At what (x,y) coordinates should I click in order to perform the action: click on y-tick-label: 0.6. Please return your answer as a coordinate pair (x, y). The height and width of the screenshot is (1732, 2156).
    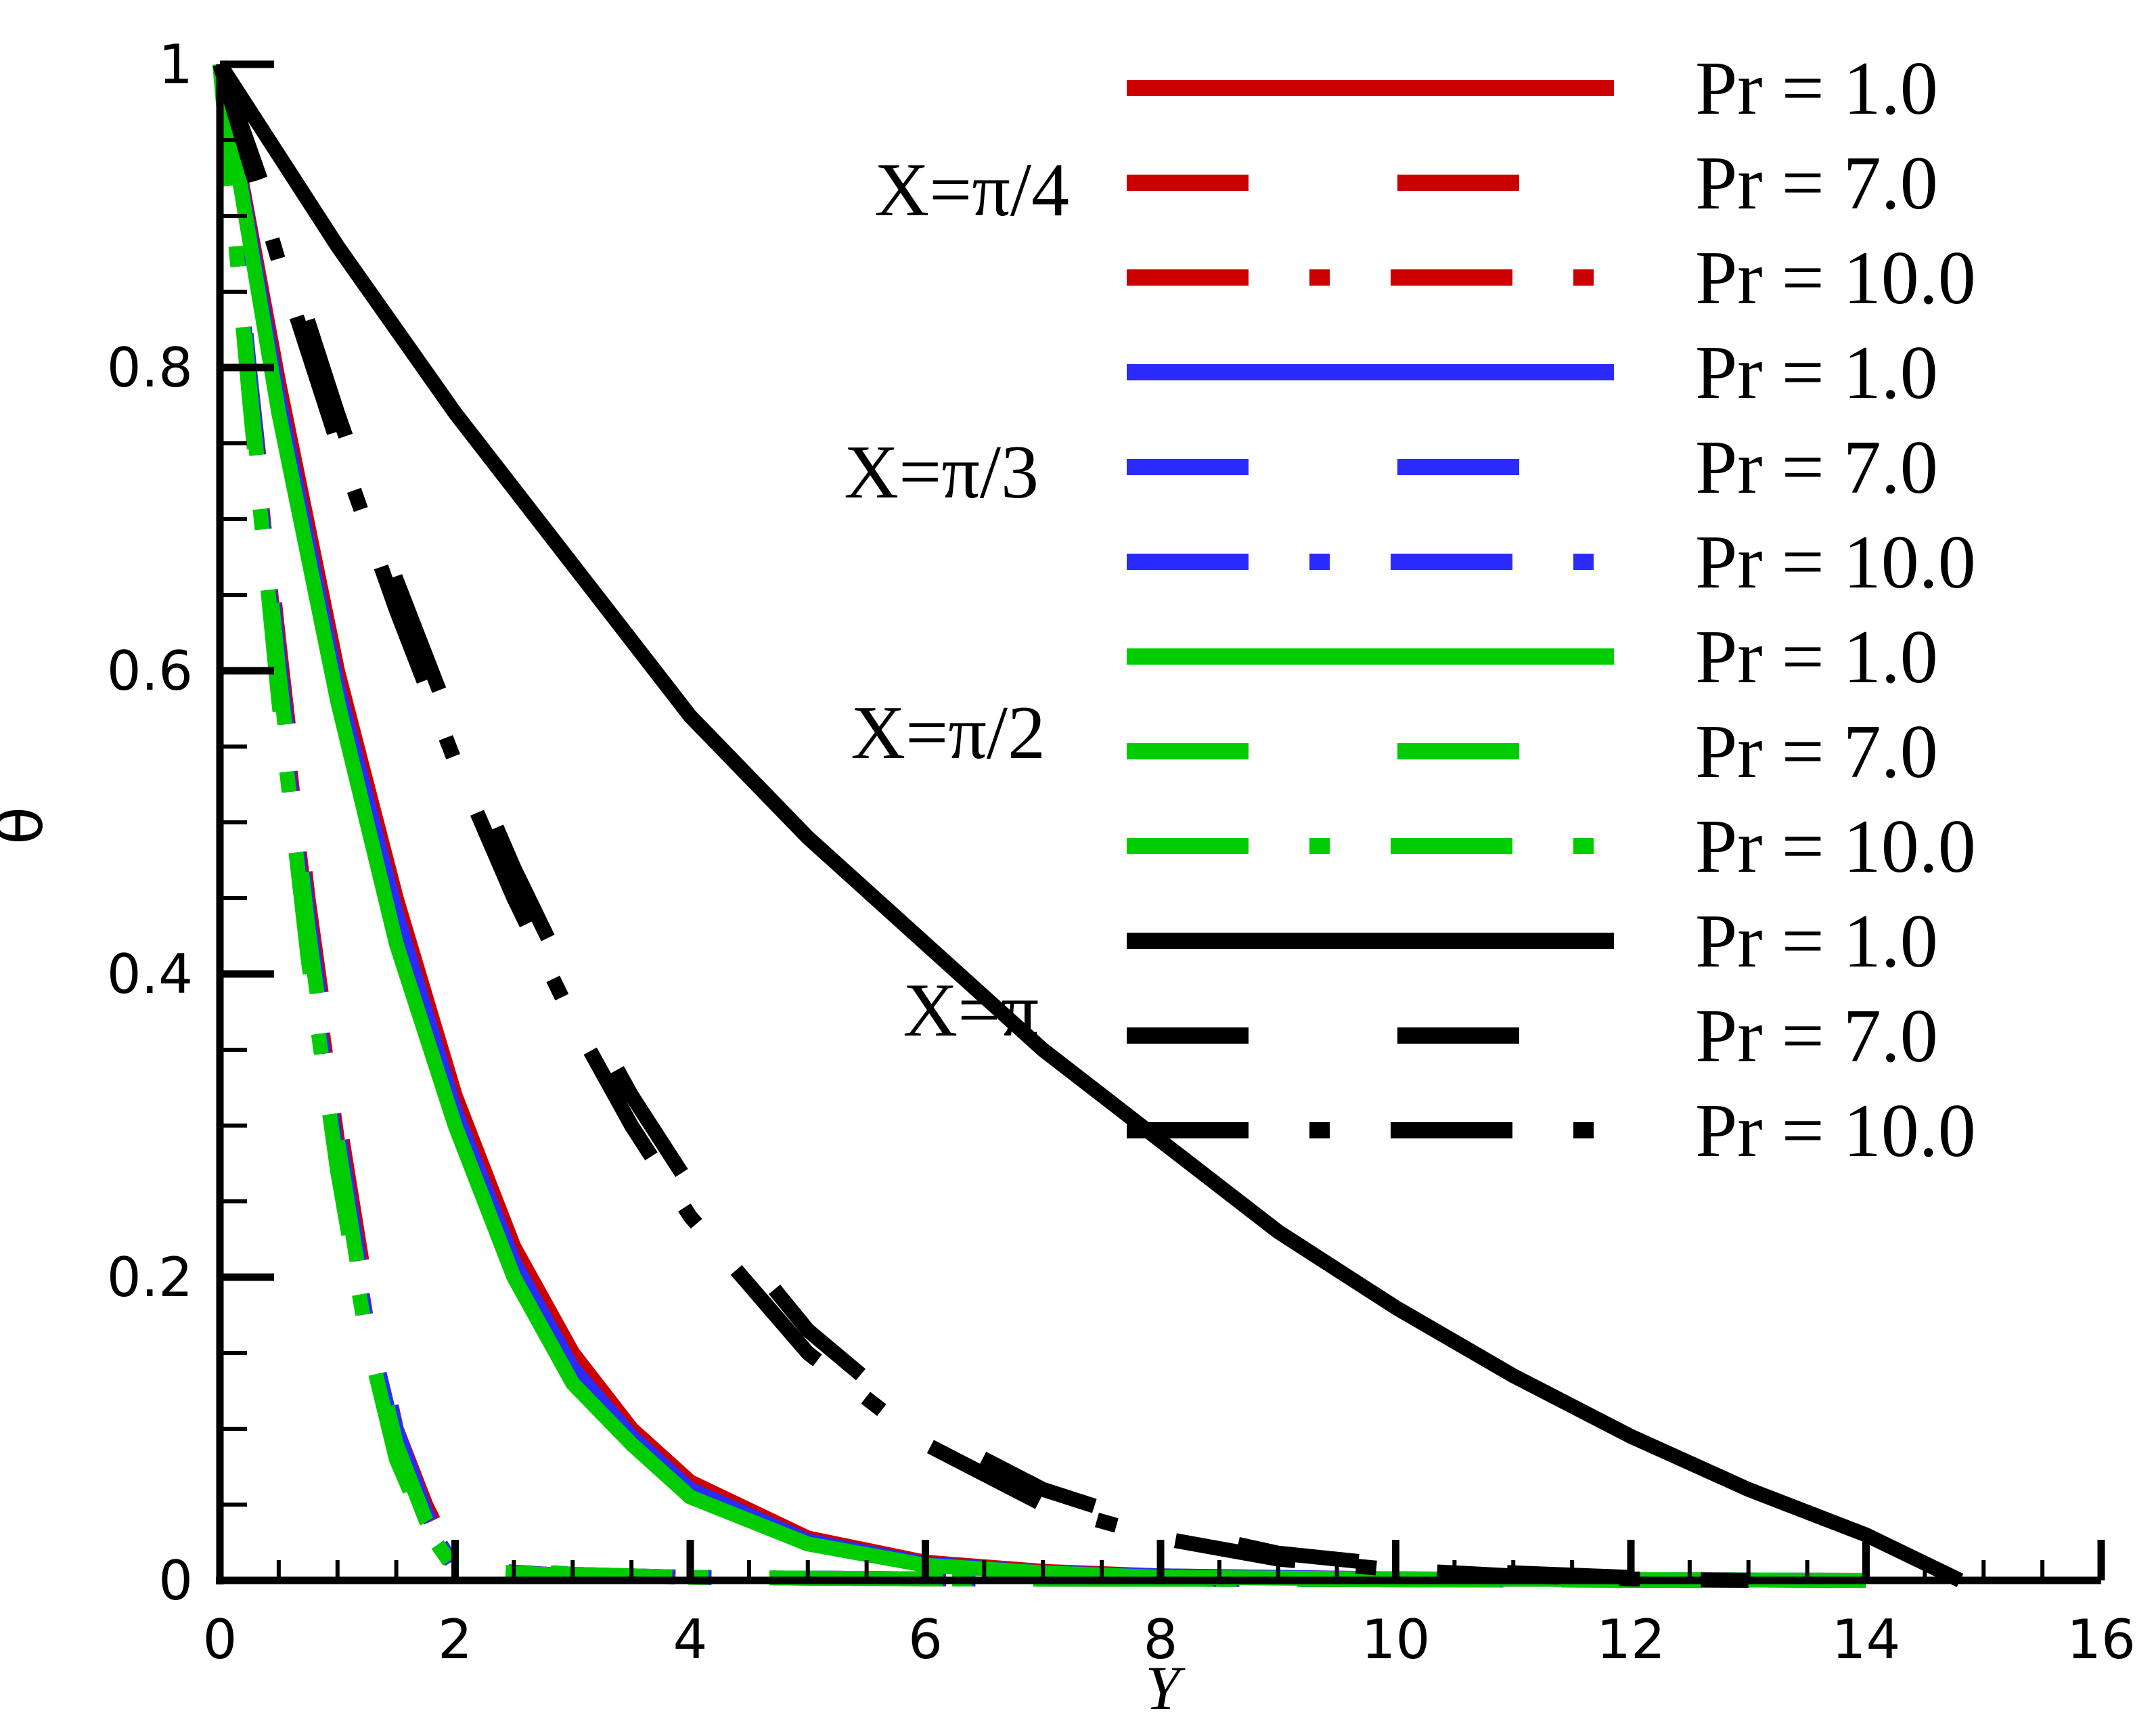
    Looking at the image, I should click on (150, 672).